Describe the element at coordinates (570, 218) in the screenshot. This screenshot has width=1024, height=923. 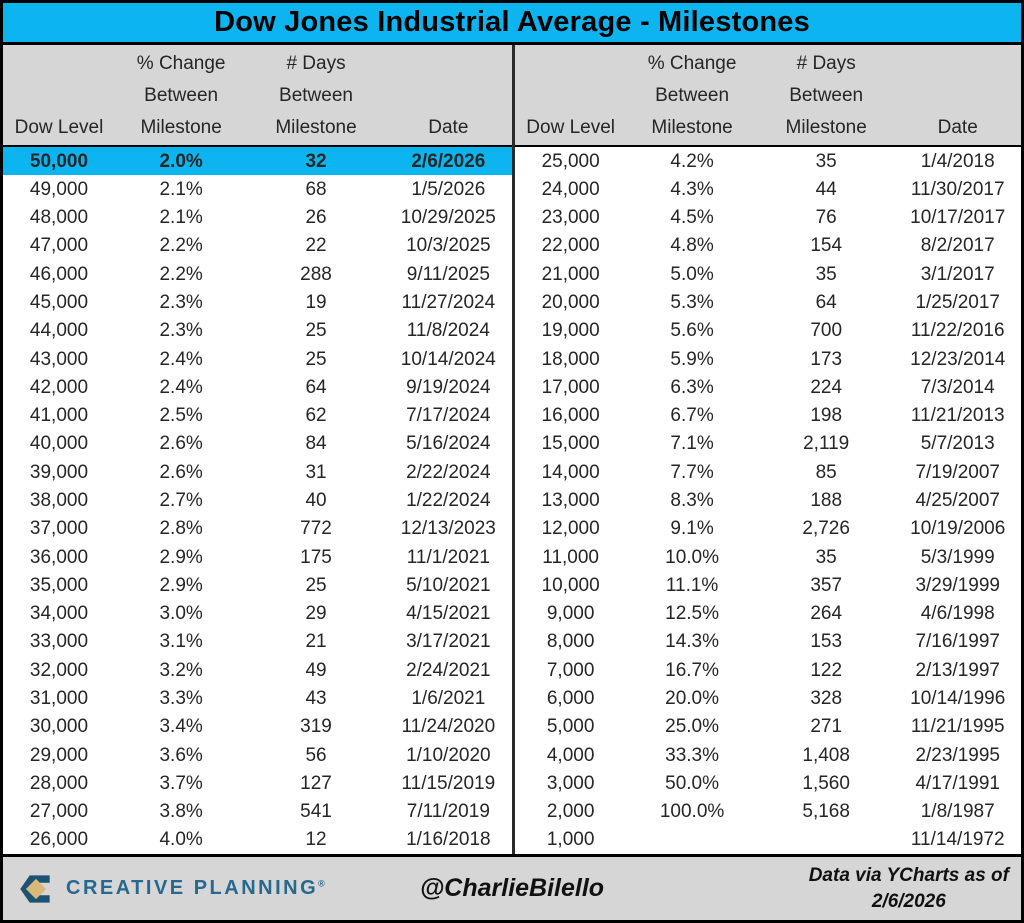
I see `cell-dow-level: 23,000` at that location.